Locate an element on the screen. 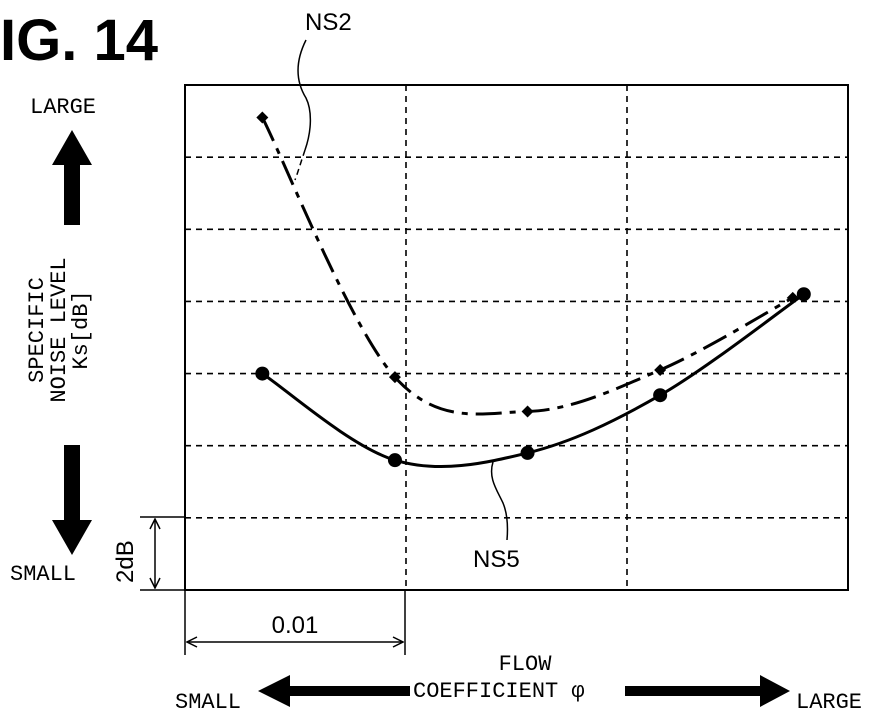 This screenshot has width=880, height=717. y-scale-label: 2dB is located at coordinates (125, 561).